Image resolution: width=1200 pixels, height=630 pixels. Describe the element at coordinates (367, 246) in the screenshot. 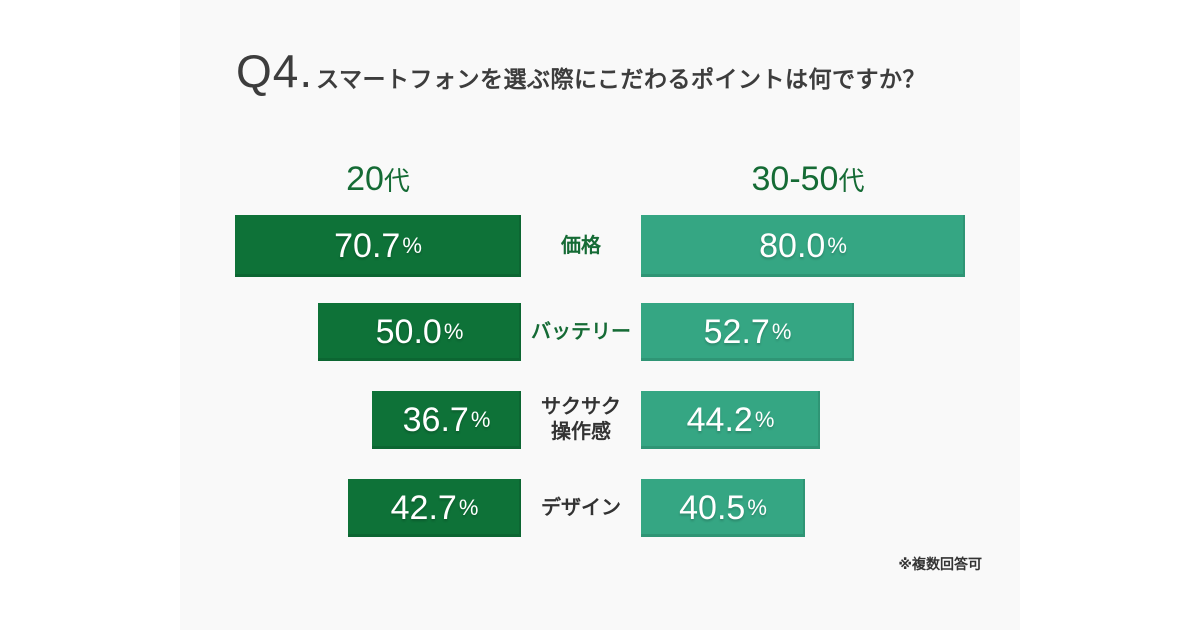

I see `bar-value: 70.7` at that location.